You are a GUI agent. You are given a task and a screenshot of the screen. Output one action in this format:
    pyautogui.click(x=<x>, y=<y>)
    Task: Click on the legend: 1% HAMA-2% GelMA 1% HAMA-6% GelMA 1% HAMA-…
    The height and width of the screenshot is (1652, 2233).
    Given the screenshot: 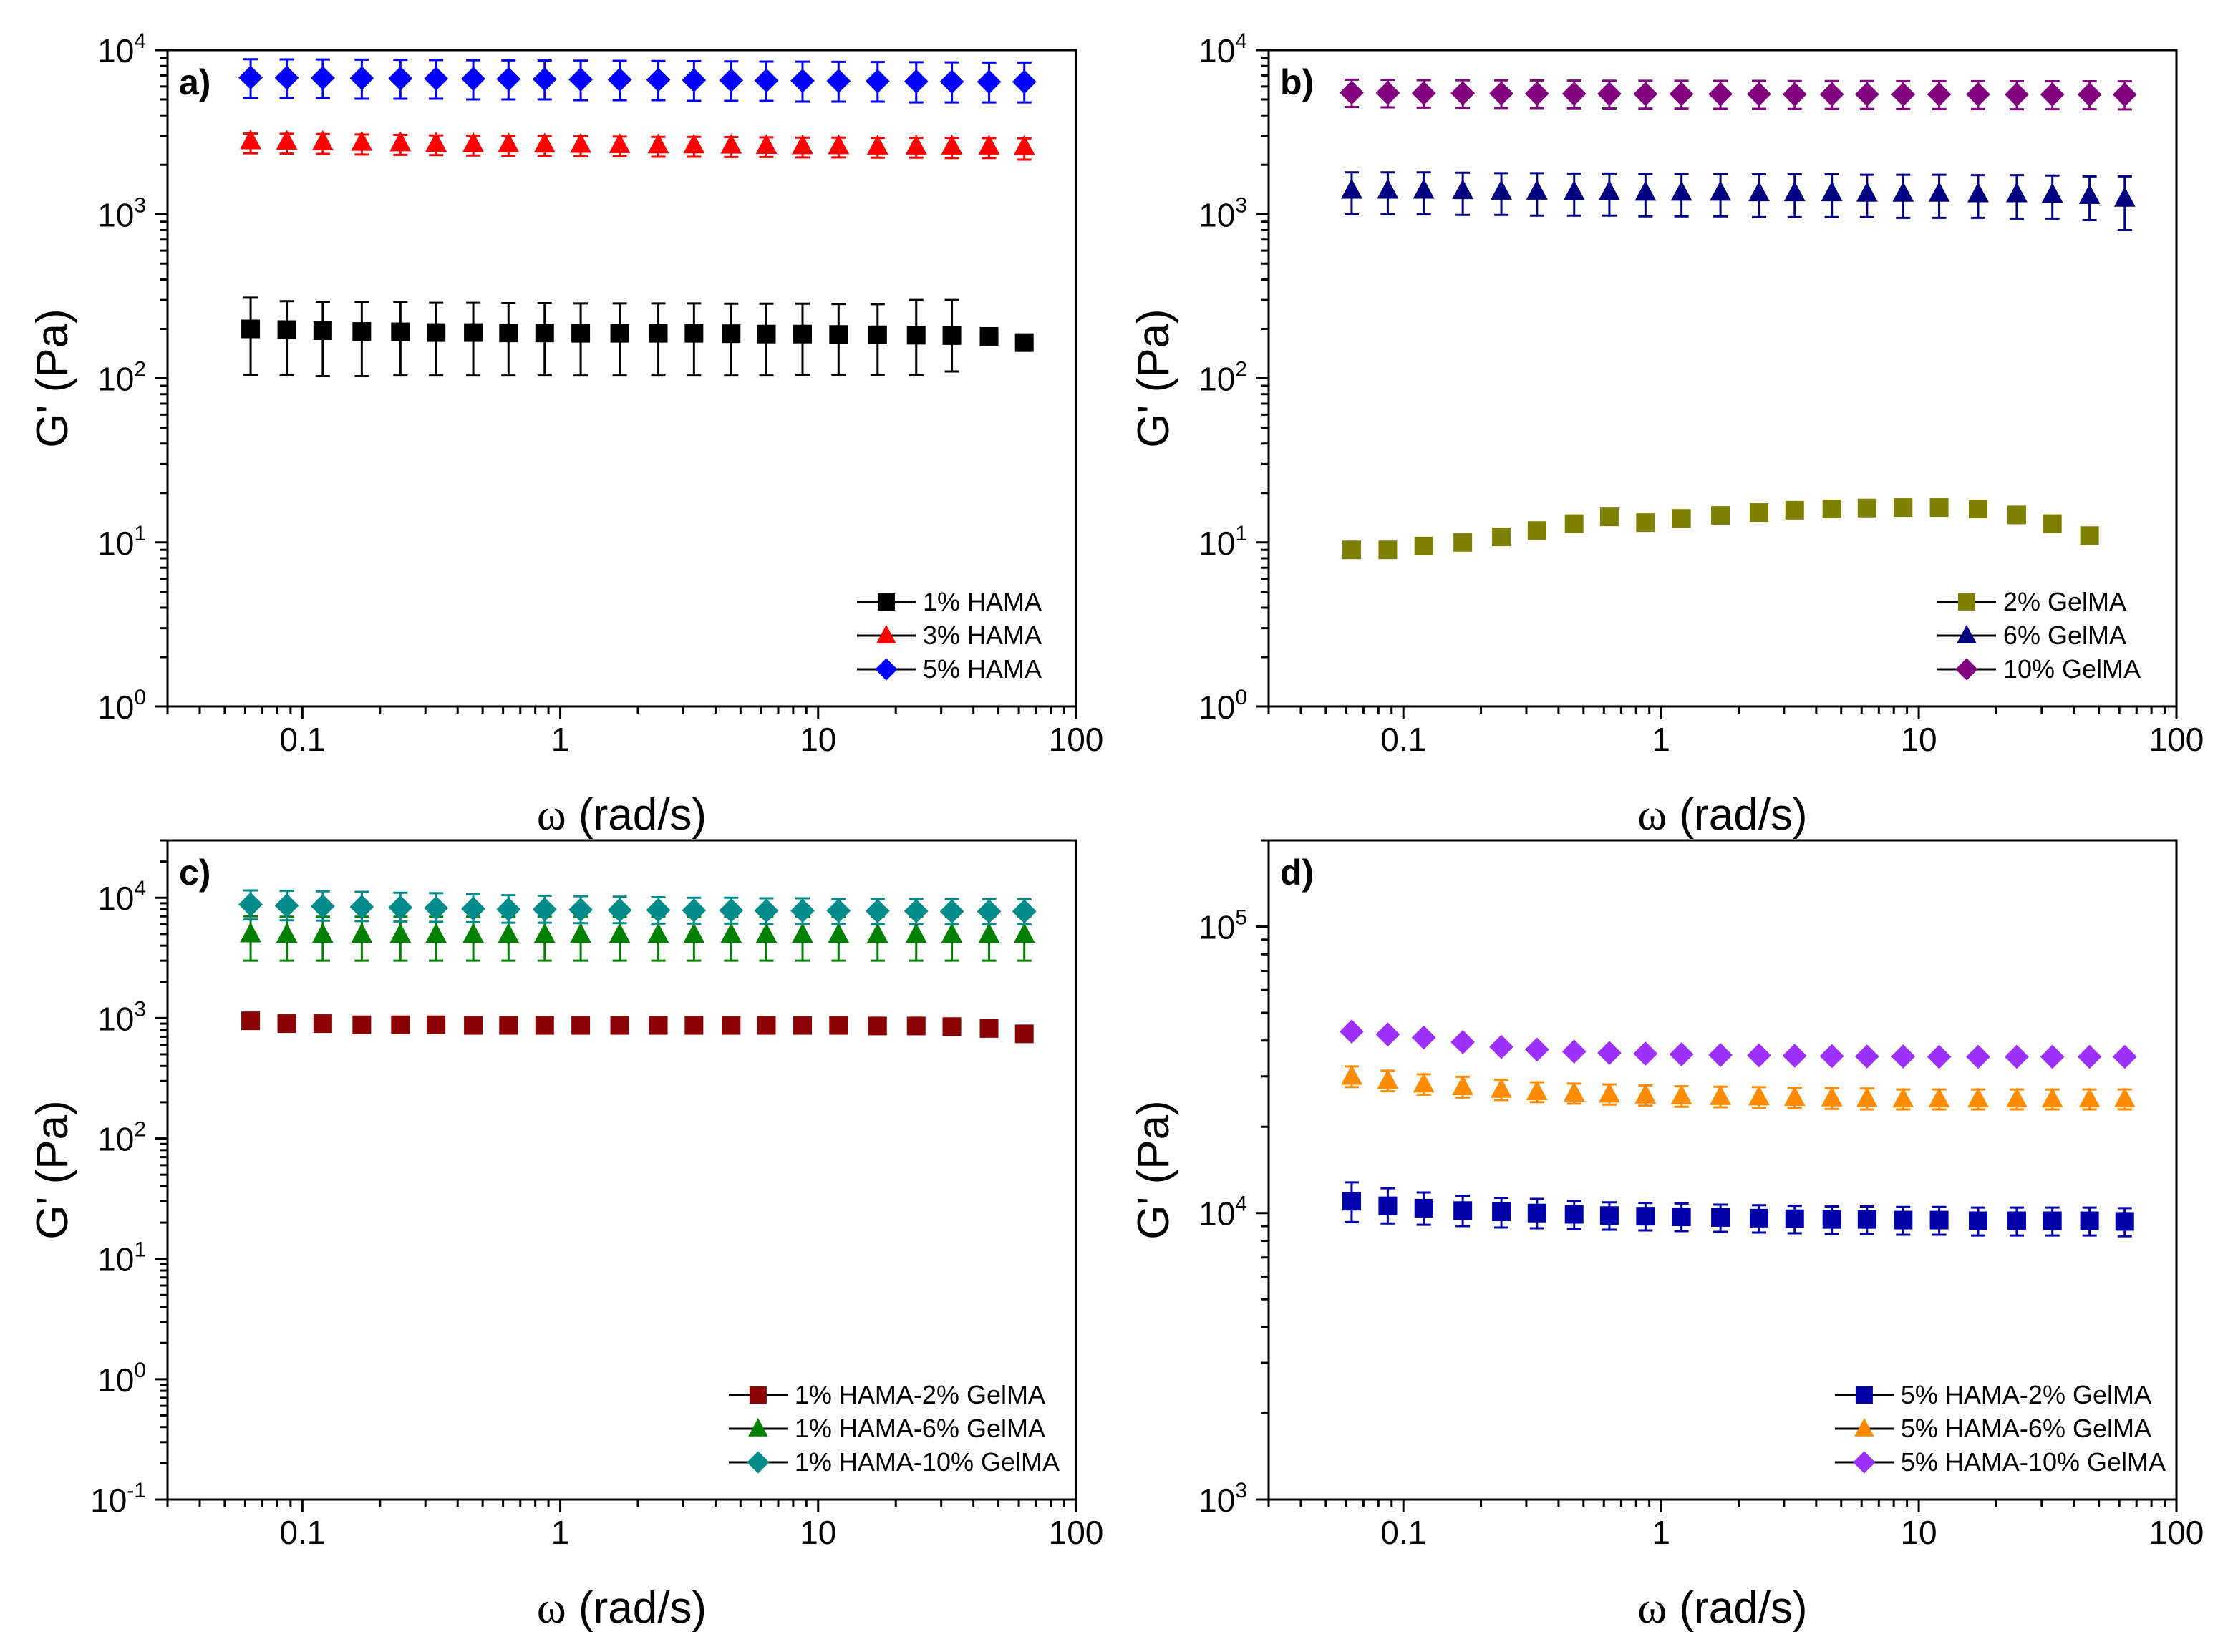 What is the action you would take?
    pyautogui.click(x=894, y=1428)
    